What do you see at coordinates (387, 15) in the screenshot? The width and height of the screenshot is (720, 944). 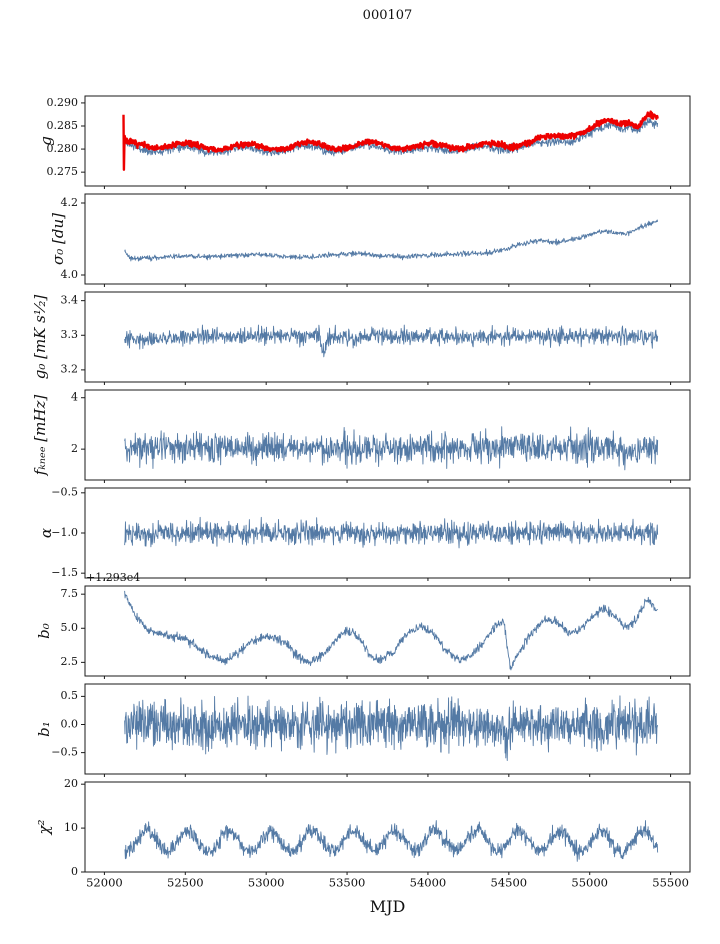 I see `figure-title: 000107` at bounding box center [387, 15].